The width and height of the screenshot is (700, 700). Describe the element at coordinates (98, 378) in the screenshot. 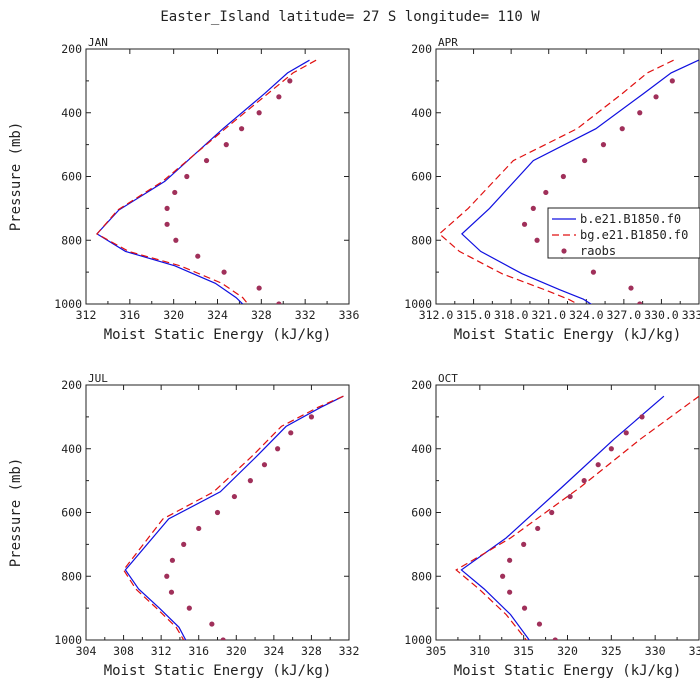

I see `panel-label-jul: JUL` at that location.